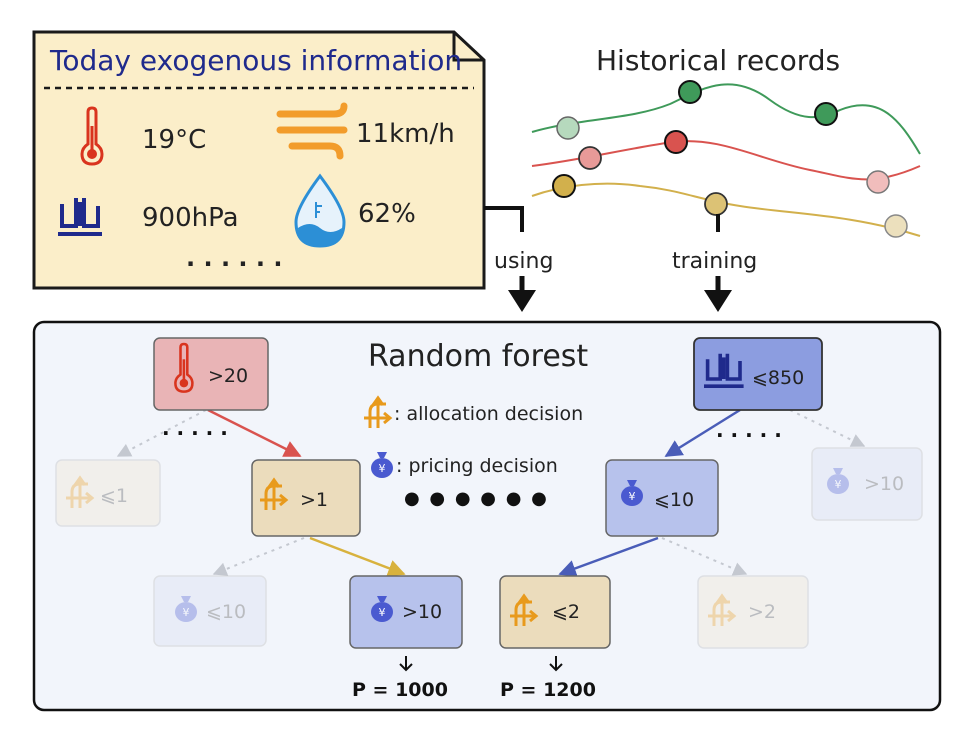 This screenshot has width=972, height=744. Describe the element at coordinates (608, 556) in the screenshot. I see `edge-mid-to-leaf-right` at that location.